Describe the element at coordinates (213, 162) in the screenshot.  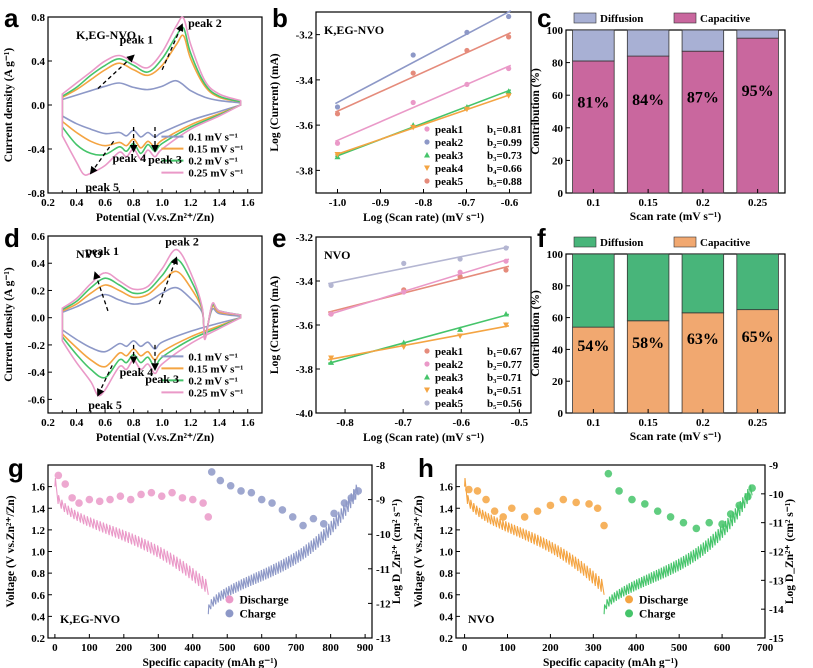
I see `legend-label: 0.2 mV s⁻¹` at that location.